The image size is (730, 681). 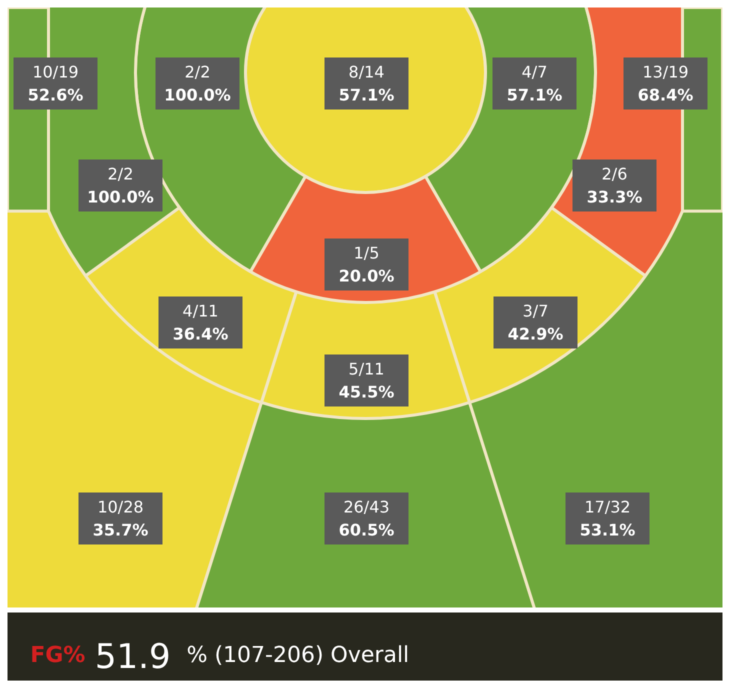 What do you see at coordinates (366, 381) in the screenshot?
I see `data-label: 5/11 45.5%` at bounding box center [366, 381].